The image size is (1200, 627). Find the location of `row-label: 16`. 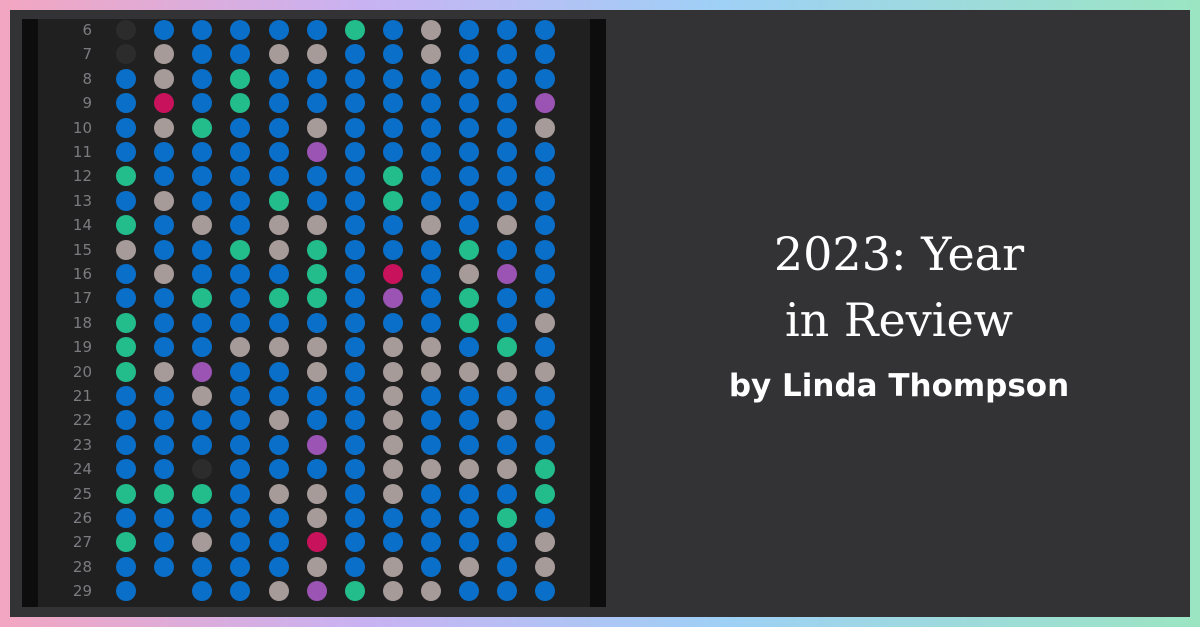

row-label: 16 is located at coordinates (82, 274).